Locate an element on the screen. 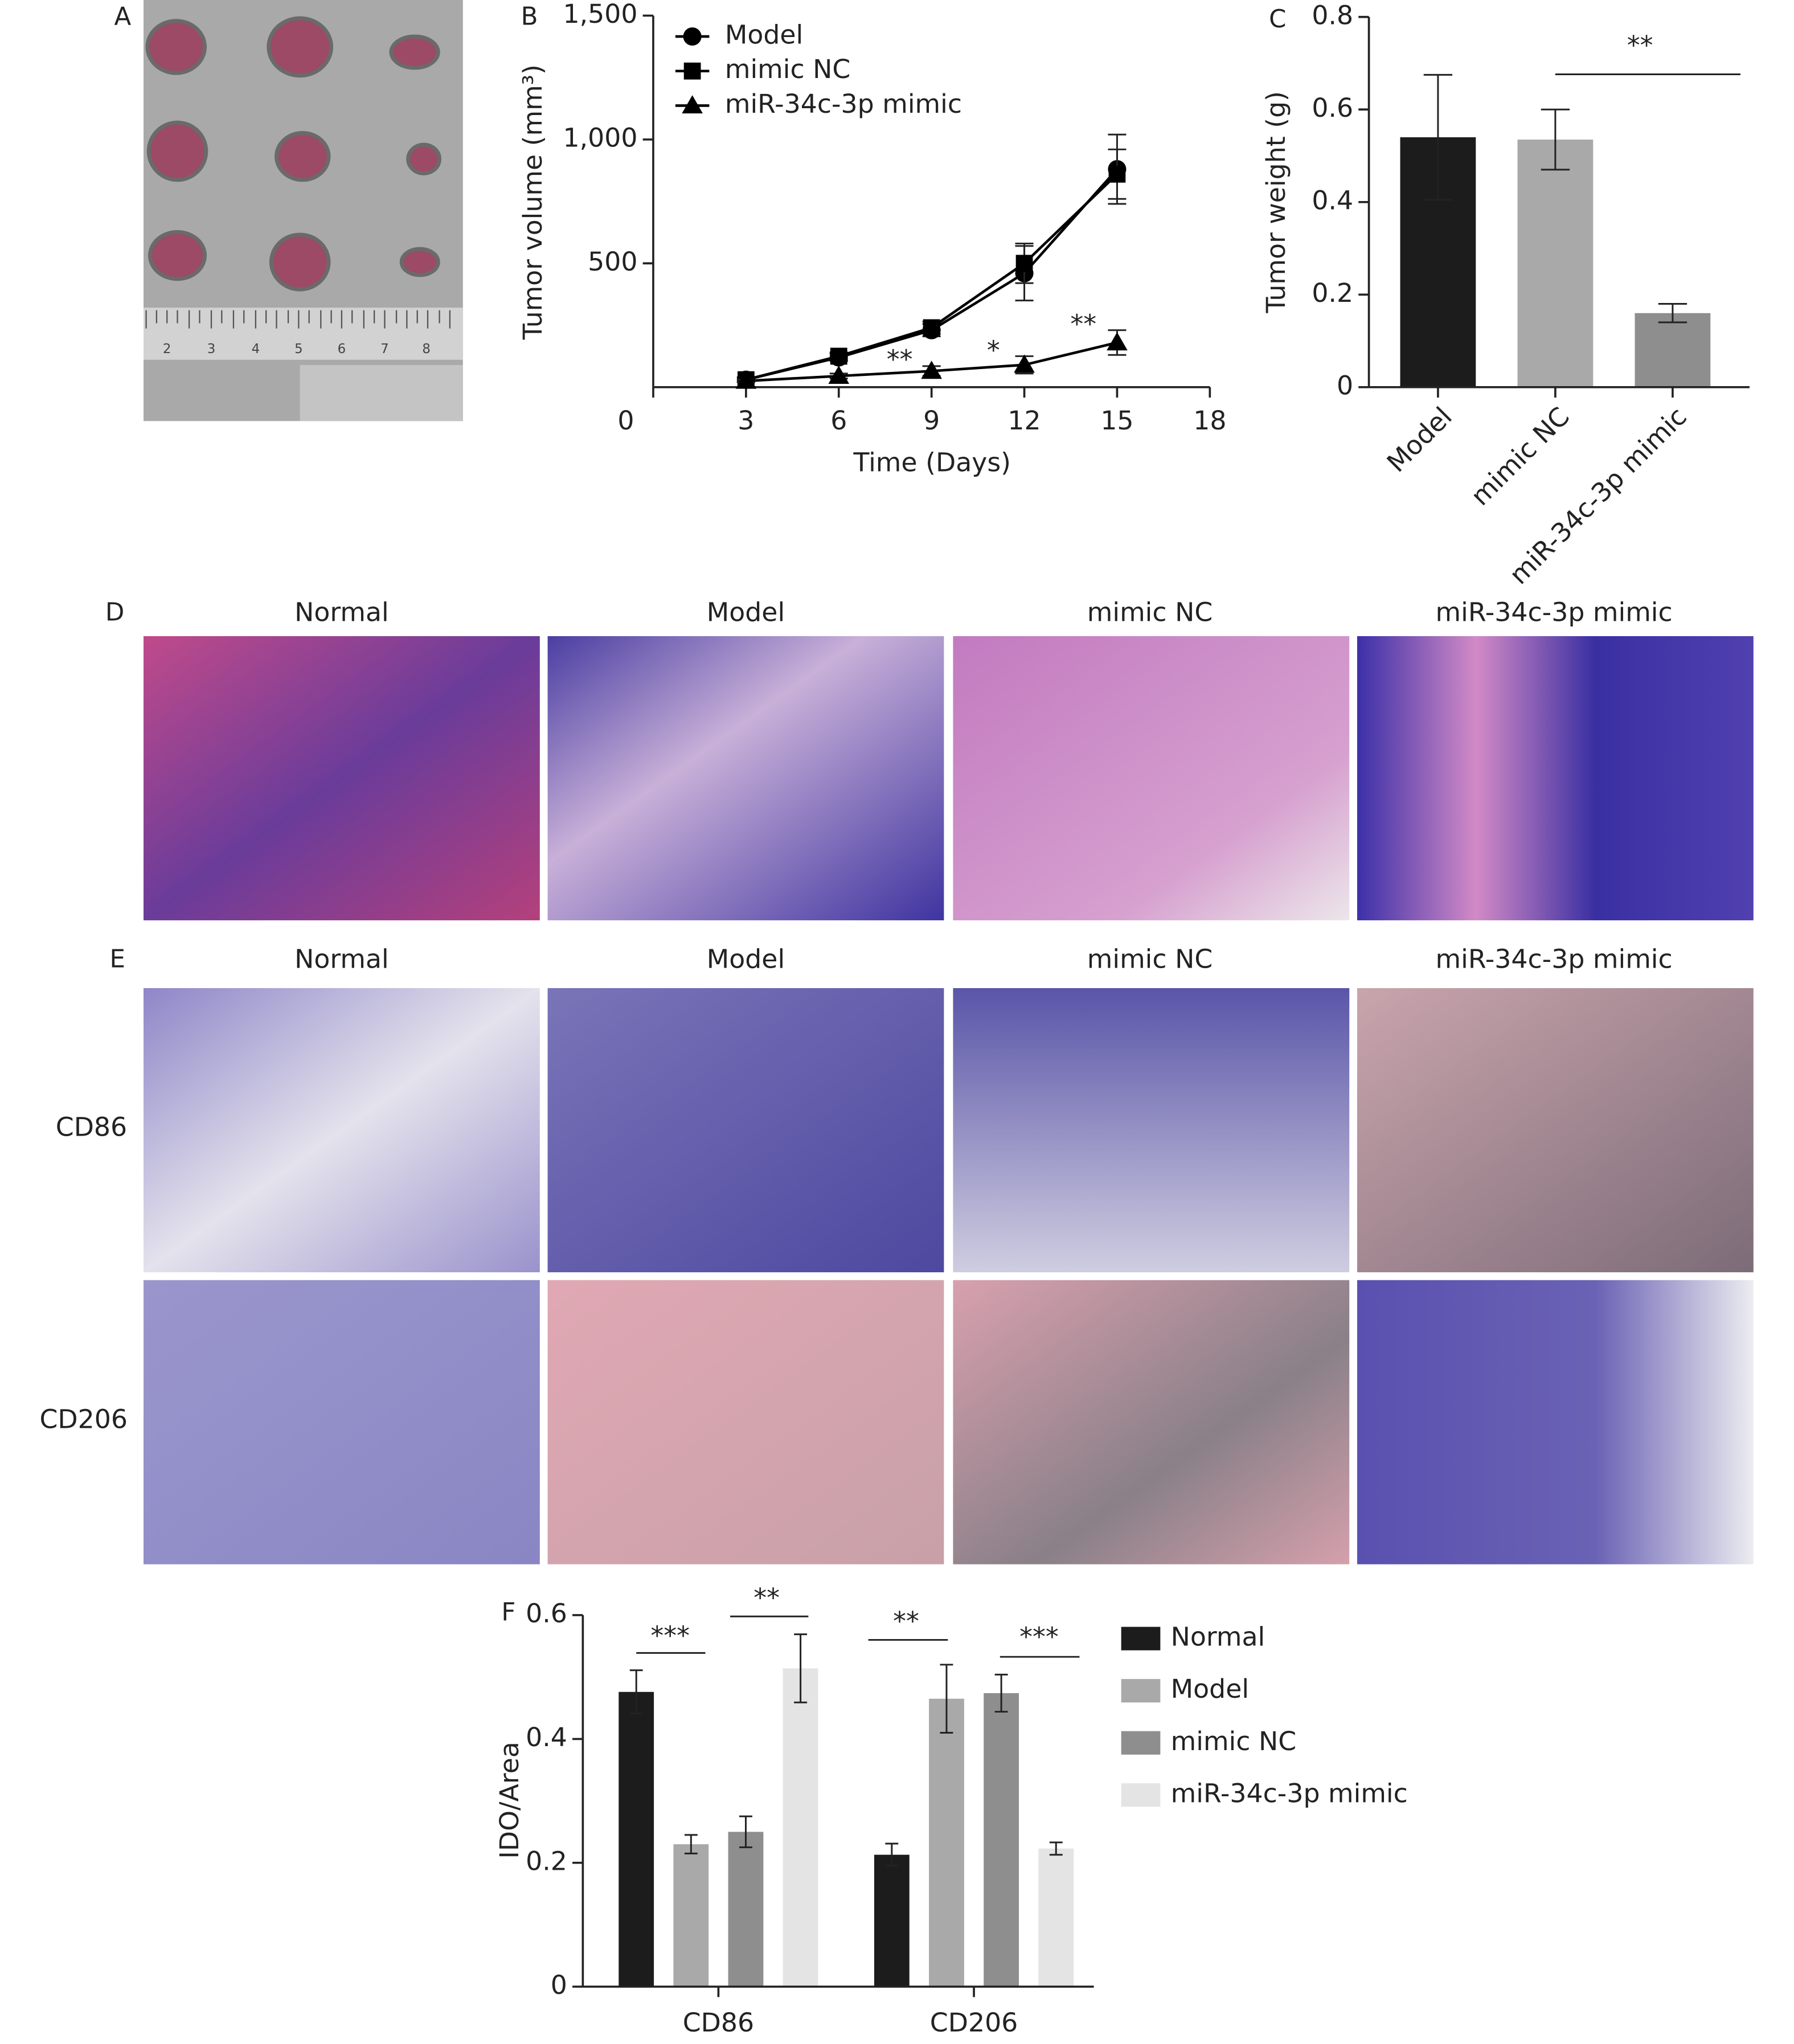 The height and width of the screenshot is (2044, 1794). legend-label: Normal is located at coordinates (1218, 1637).